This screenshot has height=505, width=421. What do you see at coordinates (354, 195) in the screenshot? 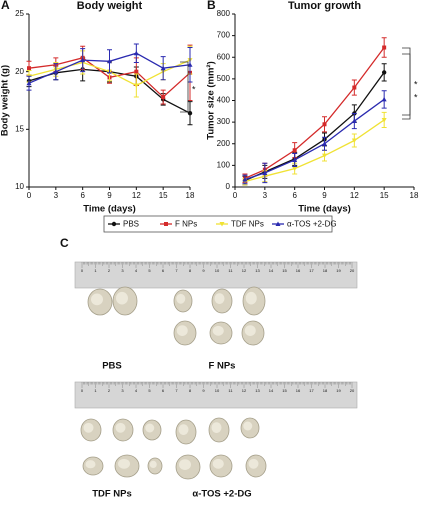
I see `x-tick-label: 12` at bounding box center [354, 195].